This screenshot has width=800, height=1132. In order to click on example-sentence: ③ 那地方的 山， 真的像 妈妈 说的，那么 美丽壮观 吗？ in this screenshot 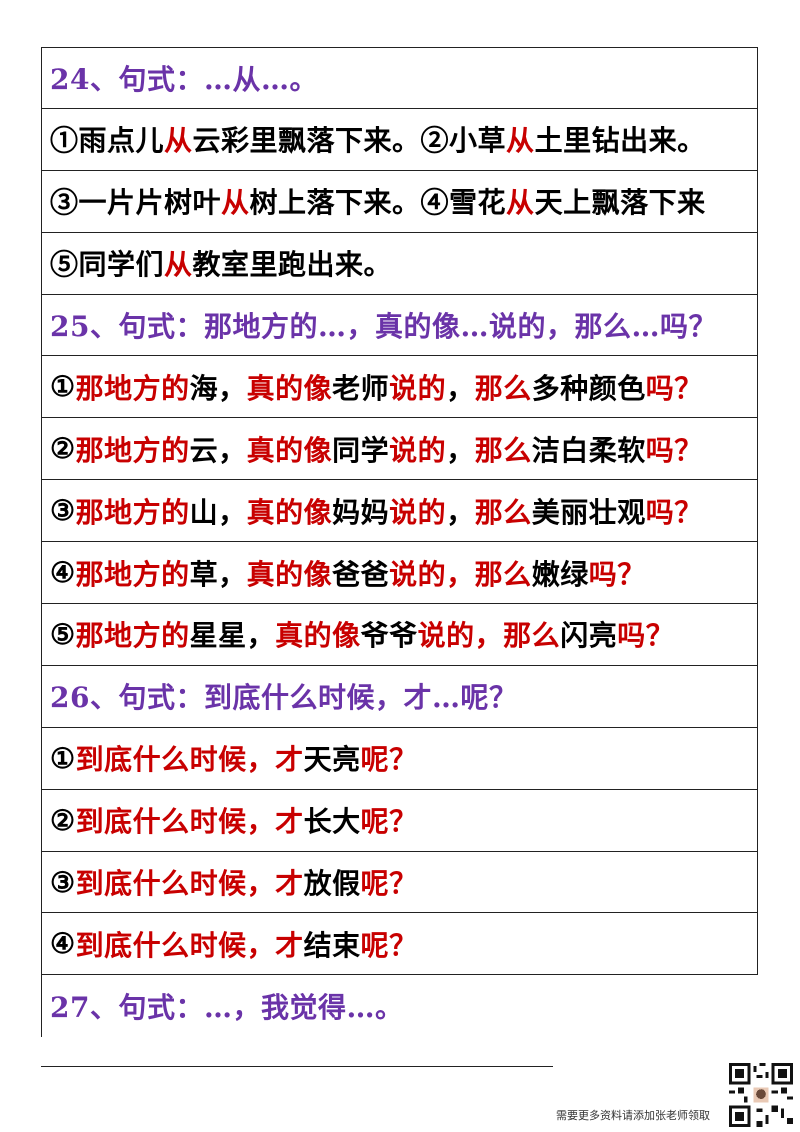, I will do `click(399, 511)`.